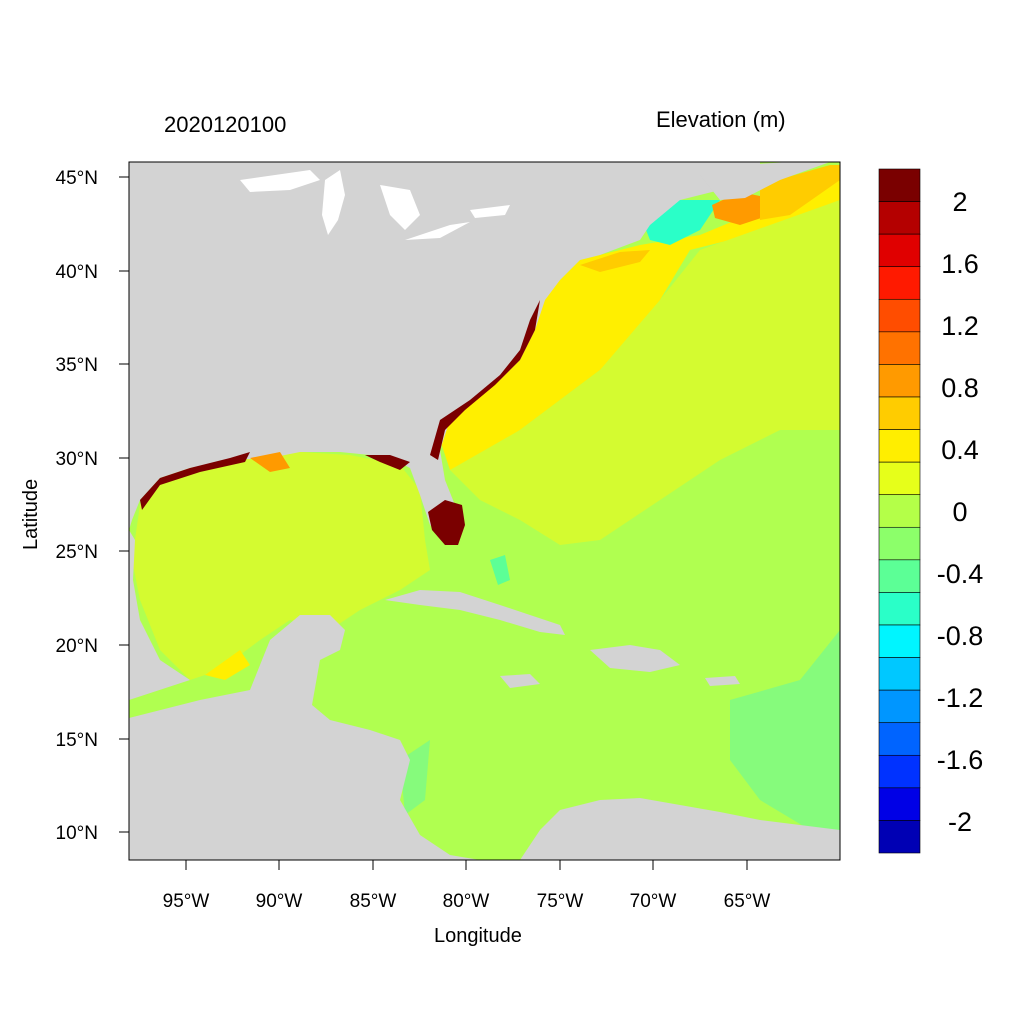 The height and width of the screenshot is (1024, 1024). I want to click on northeast-coast-orange, so click(615, 261).